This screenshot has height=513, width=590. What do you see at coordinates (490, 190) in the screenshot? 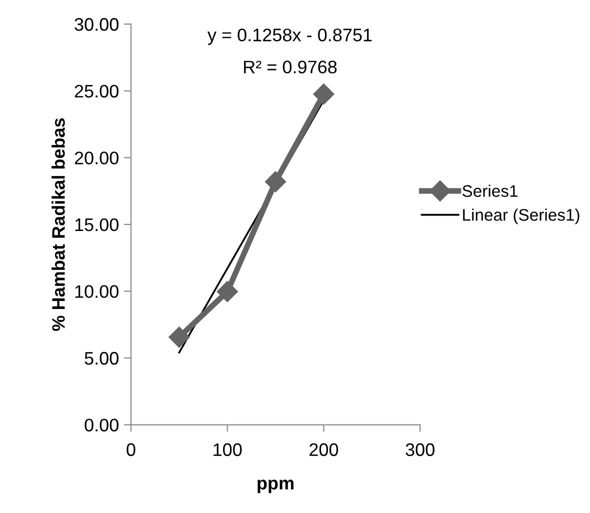
I see `legend-label: Series1` at bounding box center [490, 190].